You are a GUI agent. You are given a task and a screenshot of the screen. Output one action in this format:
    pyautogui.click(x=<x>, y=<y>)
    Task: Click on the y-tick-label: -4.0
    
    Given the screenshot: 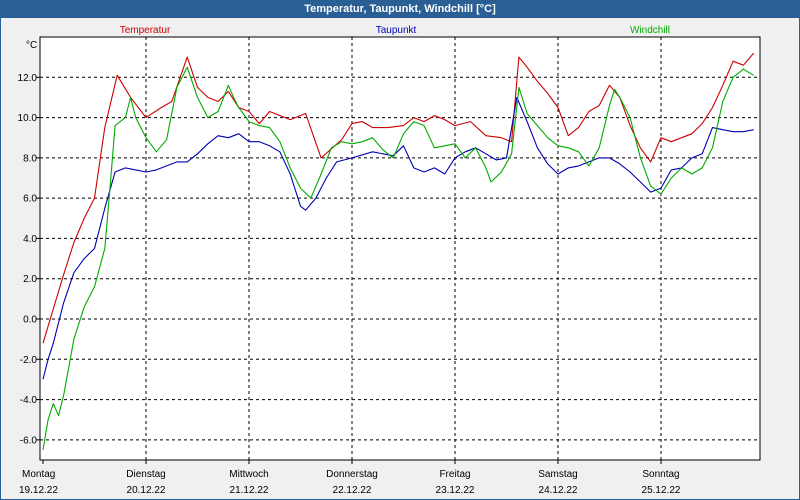 What is the action you would take?
    pyautogui.click(x=29, y=400)
    